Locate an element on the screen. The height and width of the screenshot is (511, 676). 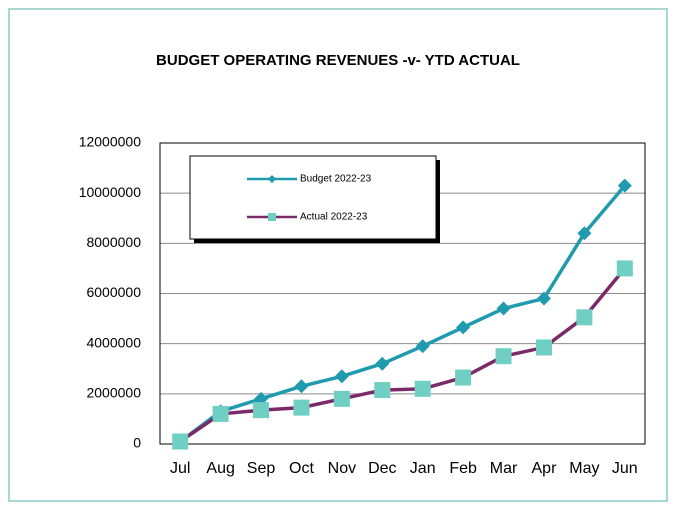
x-tick-label: Apr is located at coordinates (545, 468).